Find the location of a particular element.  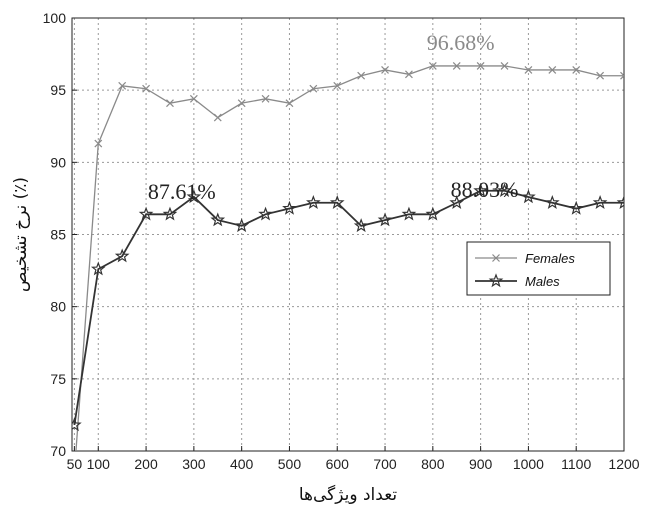

legend: Females Males is located at coordinates (538, 268).